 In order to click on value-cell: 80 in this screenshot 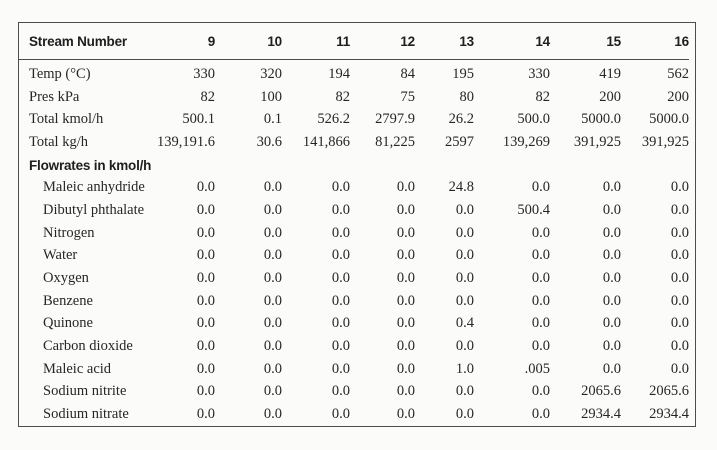, I will do `click(467, 96)`.